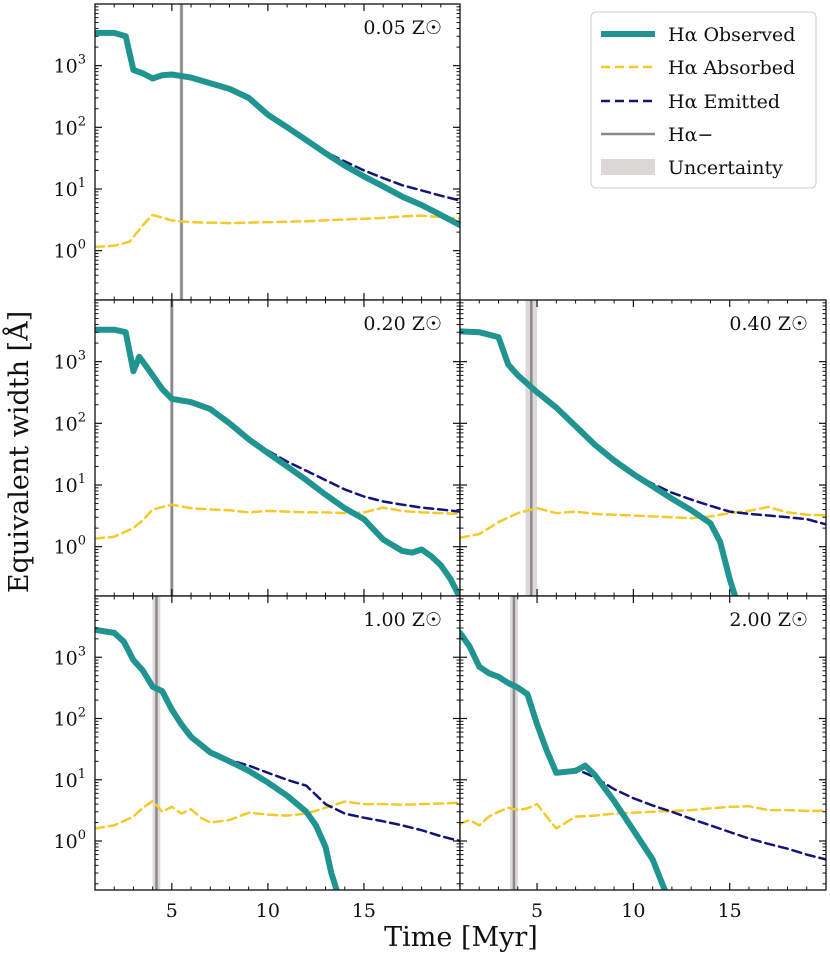  What do you see at coordinates (461, 937) in the screenshot?
I see `x-axis-label: Time [Myr]` at bounding box center [461, 937].